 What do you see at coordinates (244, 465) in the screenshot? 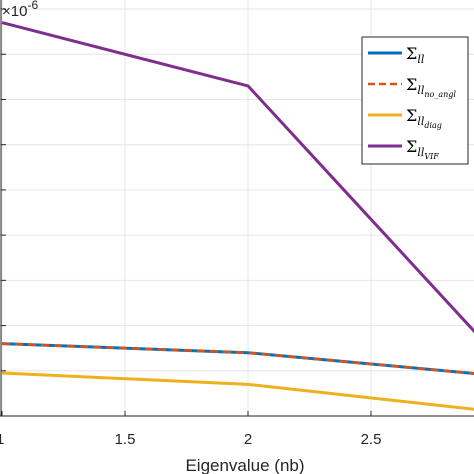
I see `x-axis-label: Eigenvalue (nb)` at bounding box center [244, 465].